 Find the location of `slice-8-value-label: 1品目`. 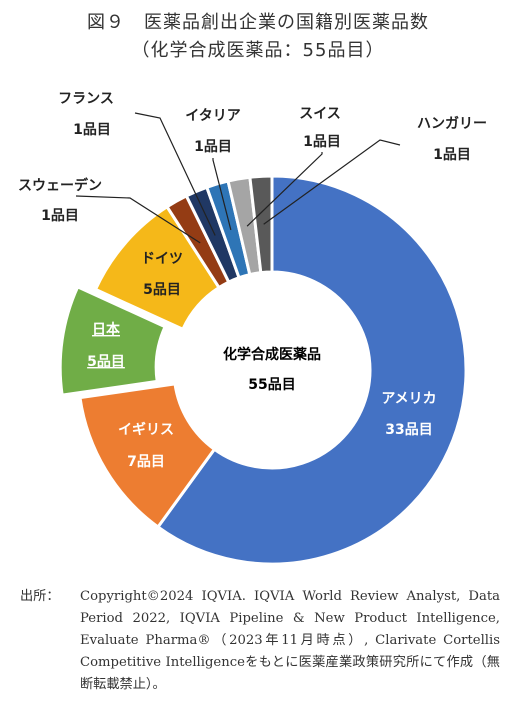

slice-8-value-label: 1品目 is located at coordinates (322, 142).